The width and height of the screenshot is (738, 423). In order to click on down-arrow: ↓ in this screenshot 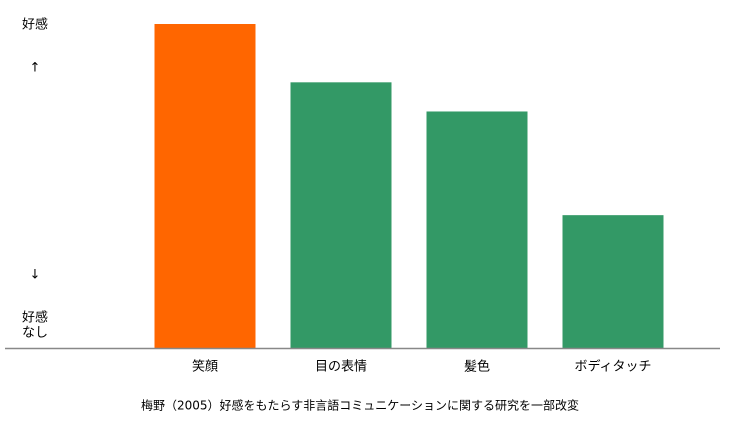, I will do `click(35, 275)`.